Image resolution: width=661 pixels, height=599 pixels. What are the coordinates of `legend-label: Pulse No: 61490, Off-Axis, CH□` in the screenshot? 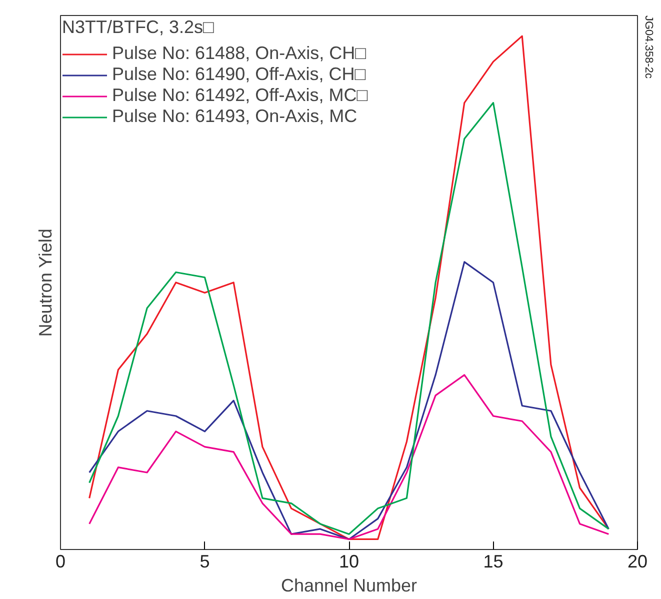 It's located at (239, 74).